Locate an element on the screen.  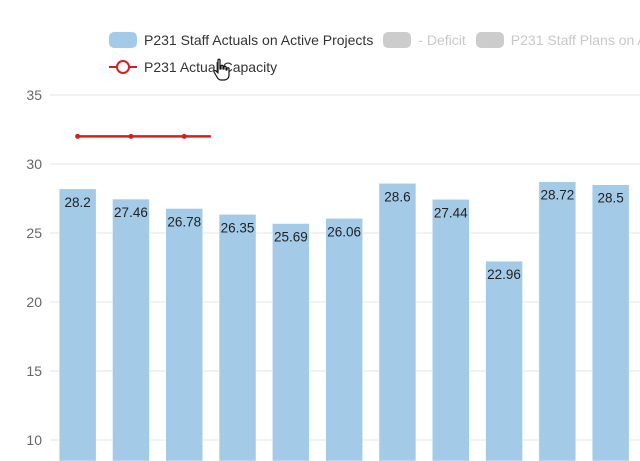
hand-pointer-icon is located at coordinates (221, 69).